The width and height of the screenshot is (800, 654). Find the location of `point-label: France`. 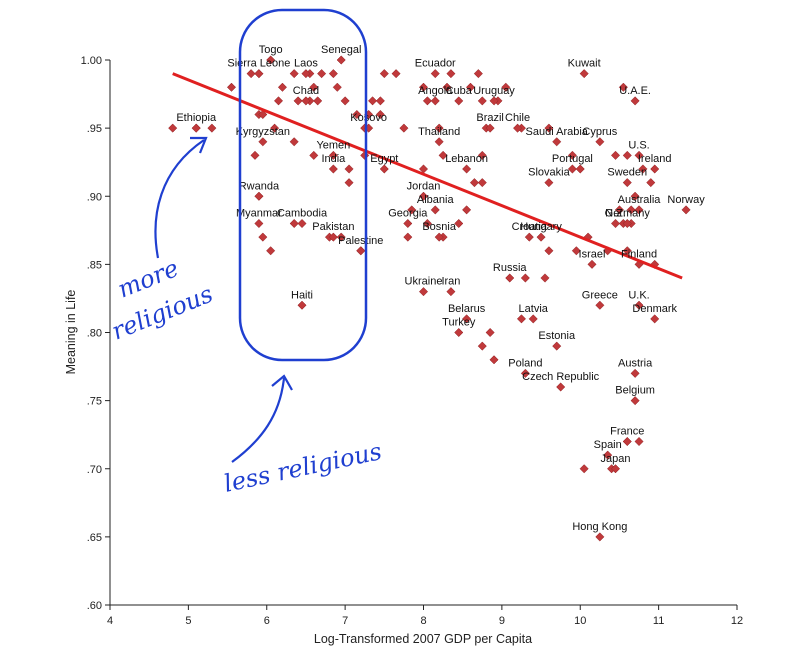

point-label: France is located at coordinates (627, 432).